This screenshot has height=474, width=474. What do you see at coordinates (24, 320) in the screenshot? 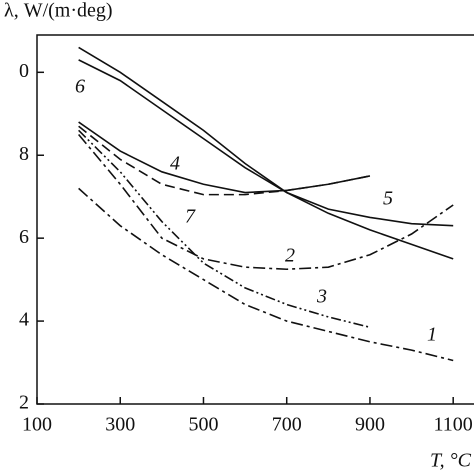
I see `y-tick-label: 4` at bounding box center [24, 320].